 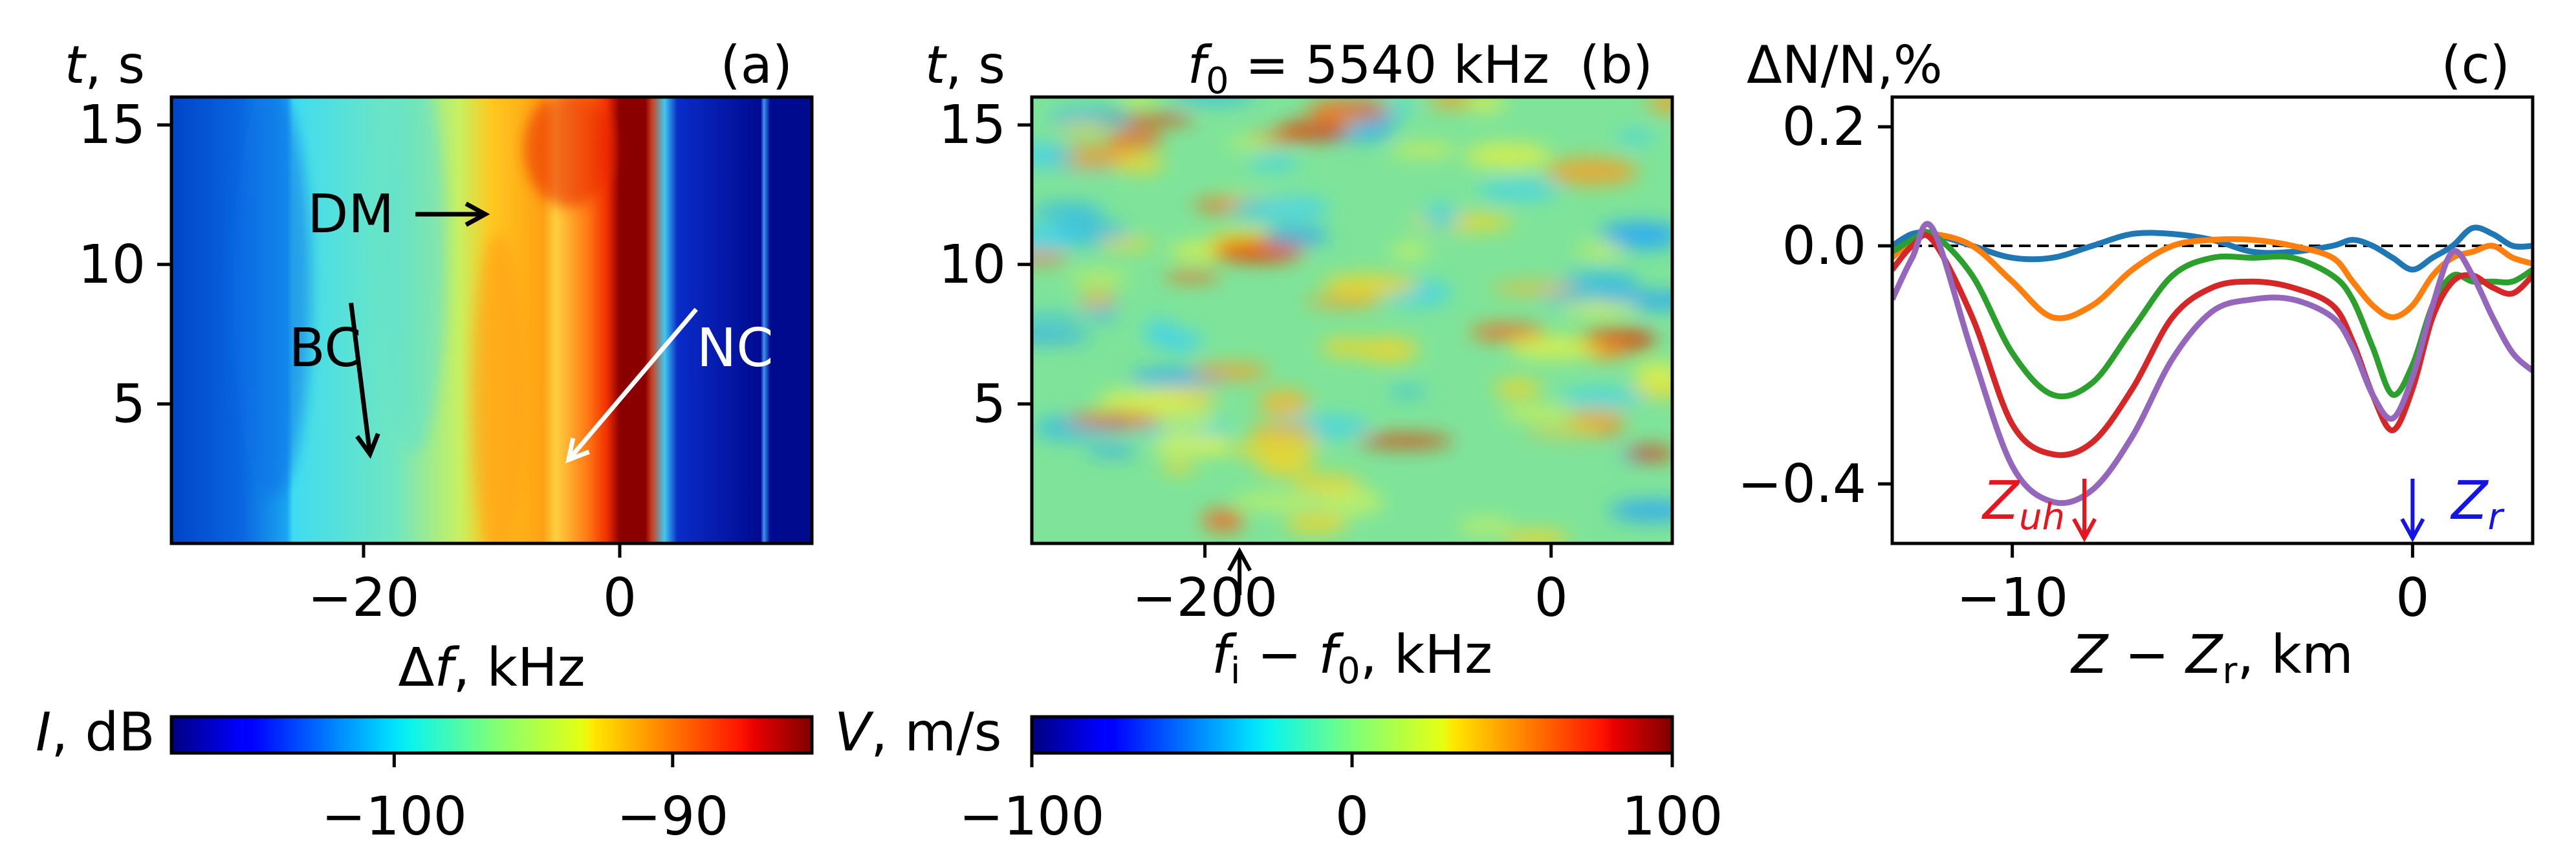 What do you see at coordinates (1239, 559) in the screenshot?
I see `frequency-marker-arrow-head` at bounding box center [1239, 559].